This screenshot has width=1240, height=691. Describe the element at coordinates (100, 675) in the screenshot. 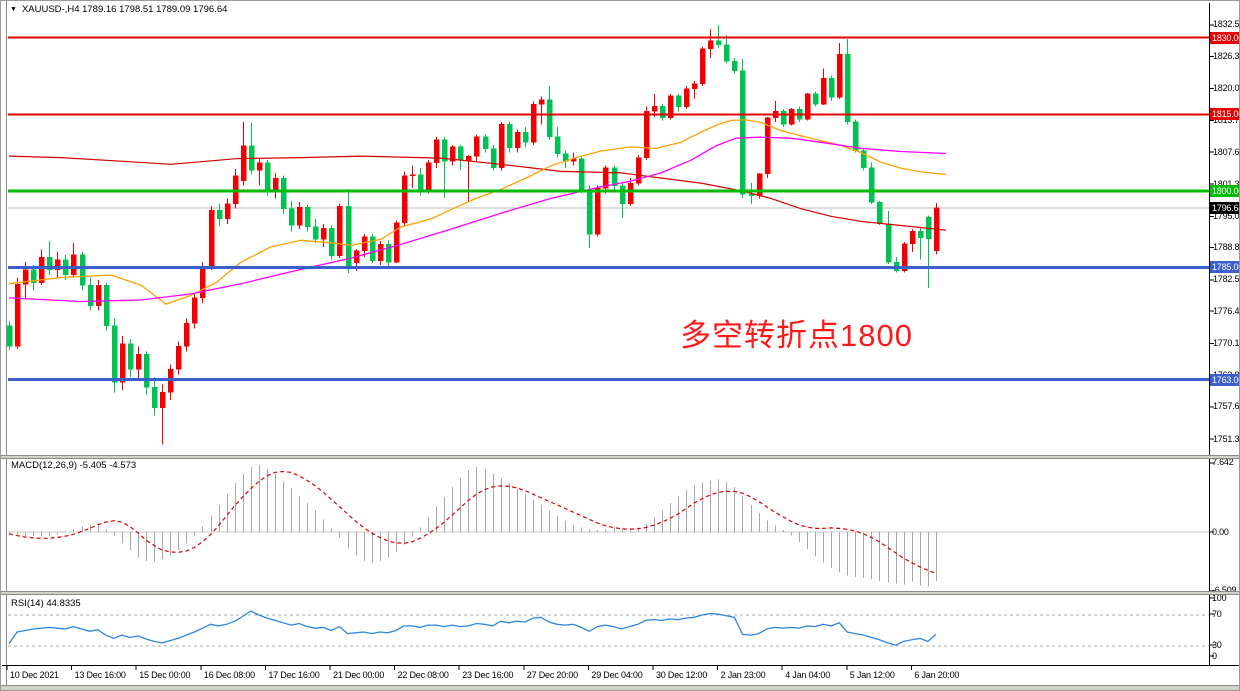

I see `x-axis-label: 13 Dec 16:00` at that location.